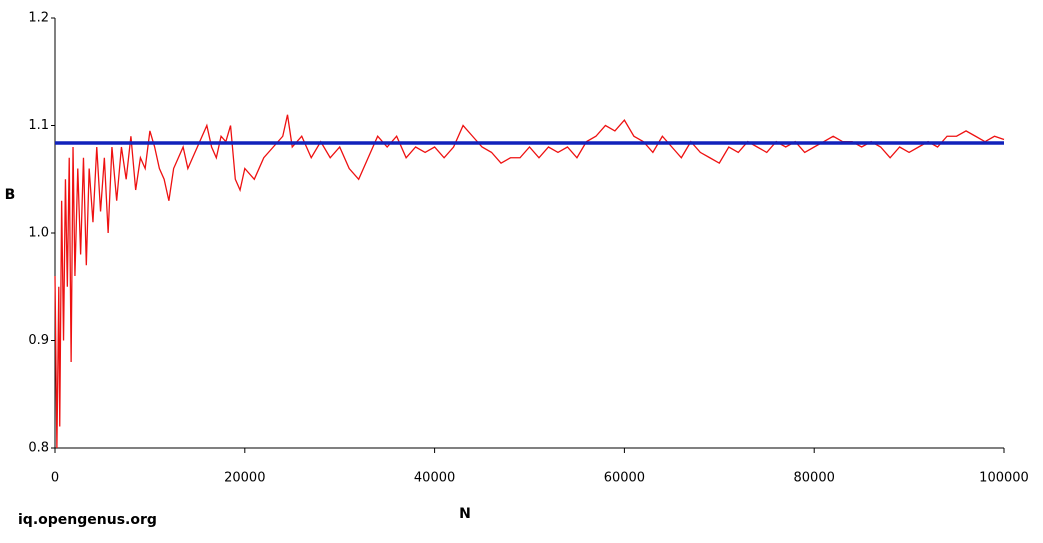 The width and height of the screenshot is (1043, 543). I want to click on y-tick-label: 1.2, so click(38, 18).